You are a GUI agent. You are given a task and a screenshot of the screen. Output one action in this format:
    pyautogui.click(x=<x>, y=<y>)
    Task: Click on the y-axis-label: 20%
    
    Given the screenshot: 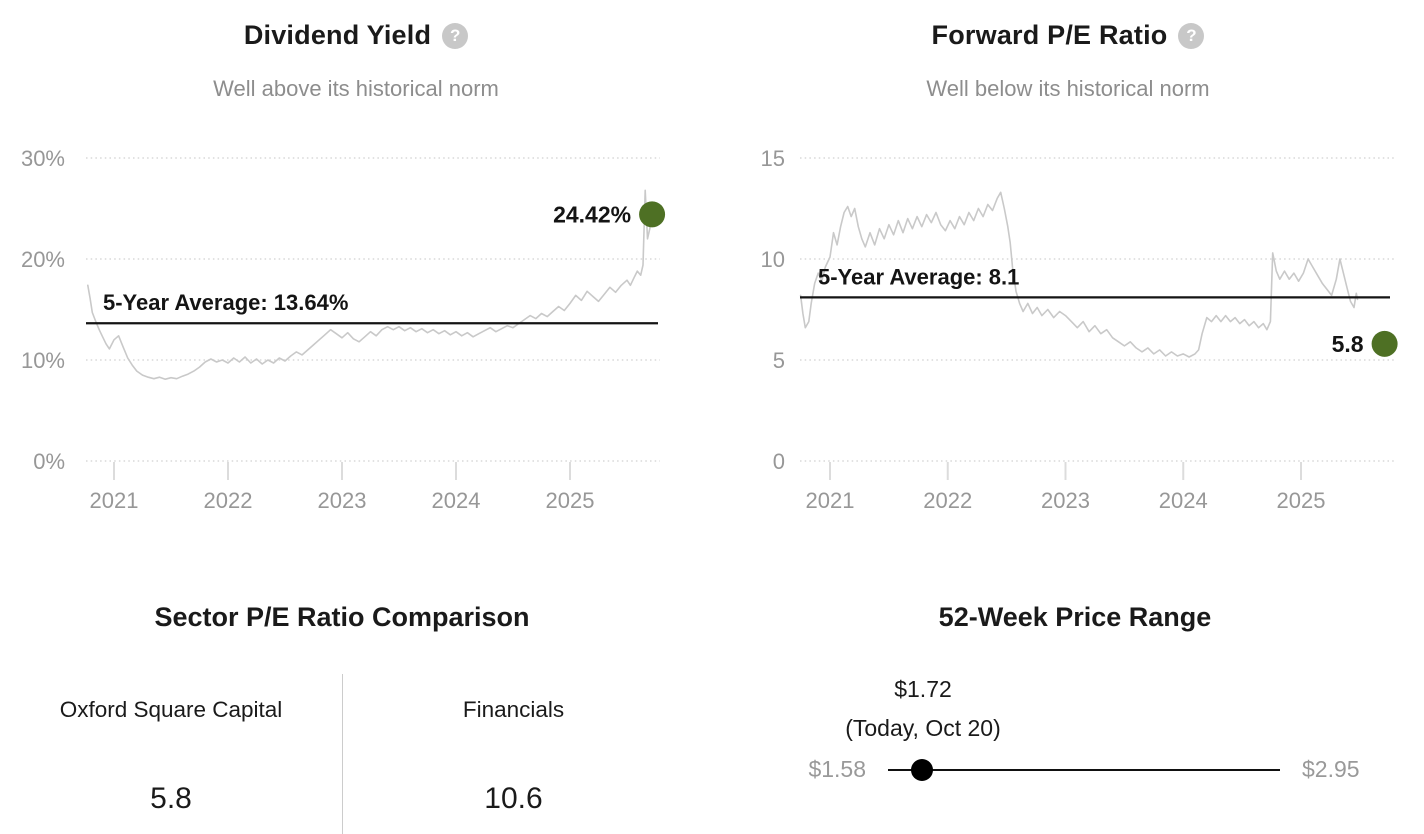 What is the action you would take?
    pyautogui.click(x=43, y=259)
    